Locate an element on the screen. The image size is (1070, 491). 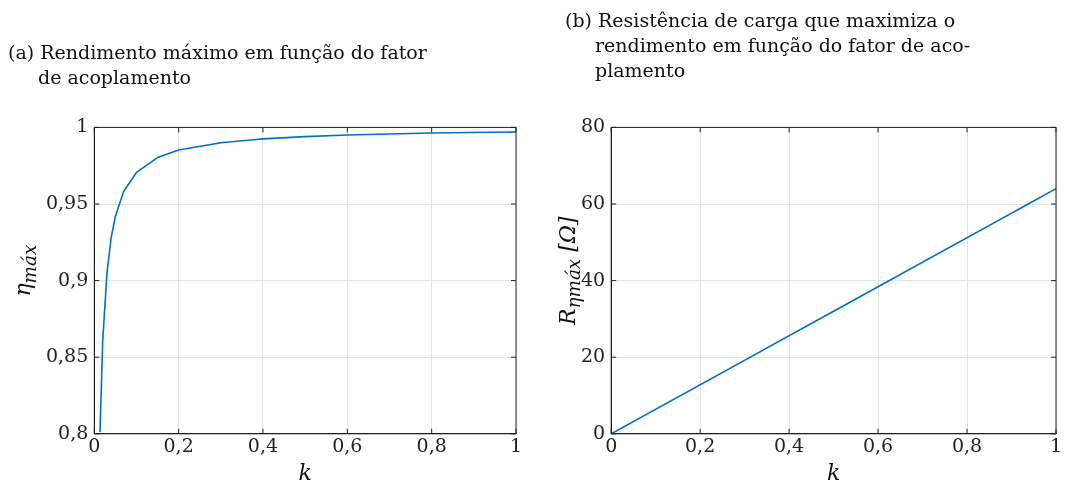
y-tick-label: 20 is located at coordinates (593, 355).